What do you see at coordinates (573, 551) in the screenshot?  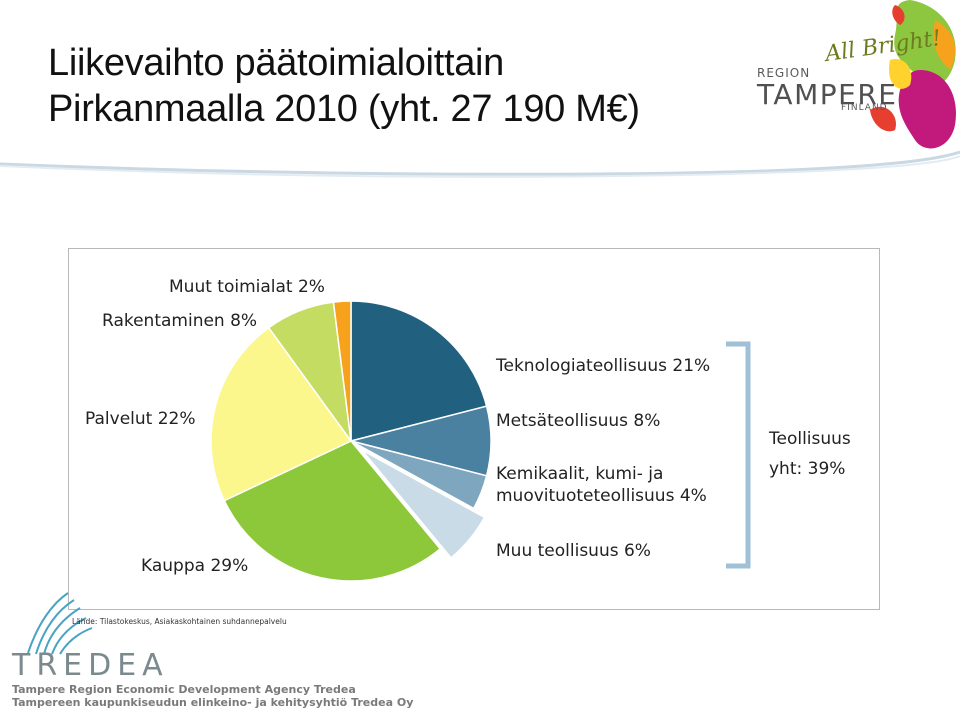 I see `label-muu-teollisuus: Muu teollisuus 6%` at bounding box center [573, 551].